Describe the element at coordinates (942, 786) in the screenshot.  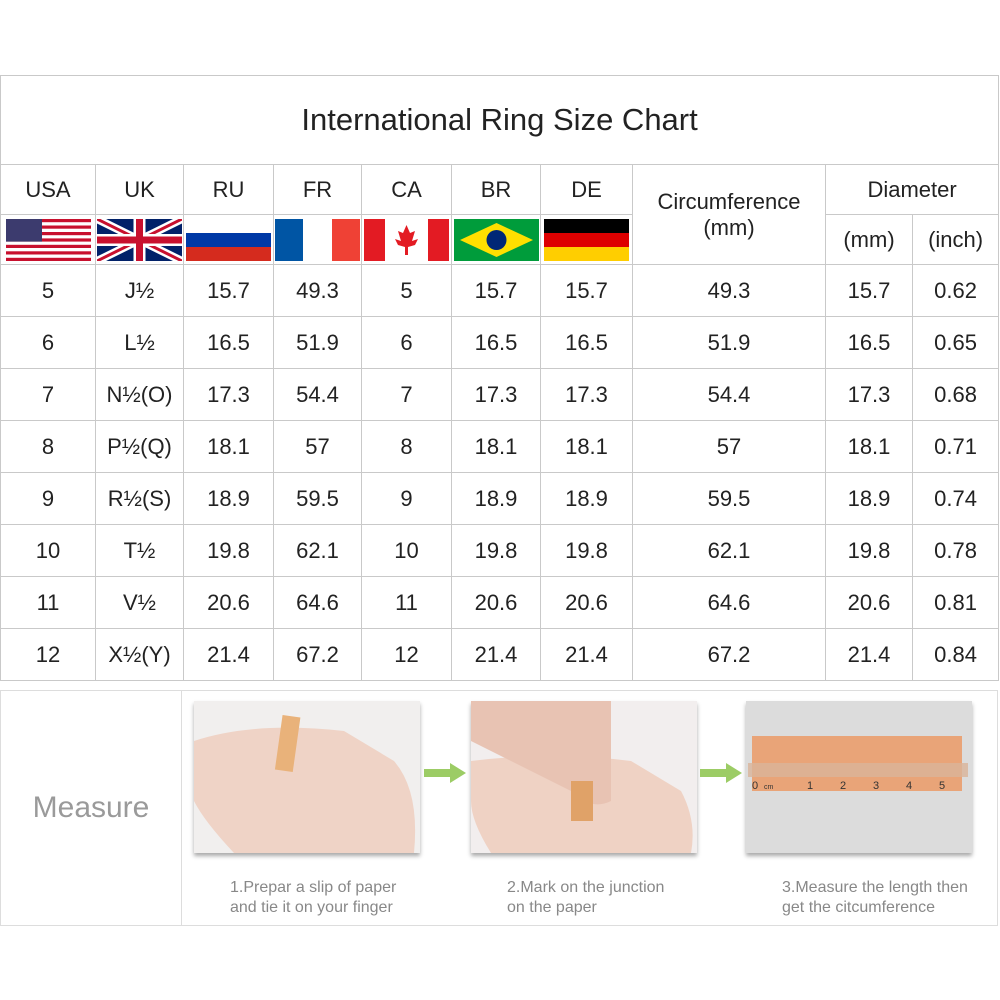
I see `ruler-label: 5` at that location.